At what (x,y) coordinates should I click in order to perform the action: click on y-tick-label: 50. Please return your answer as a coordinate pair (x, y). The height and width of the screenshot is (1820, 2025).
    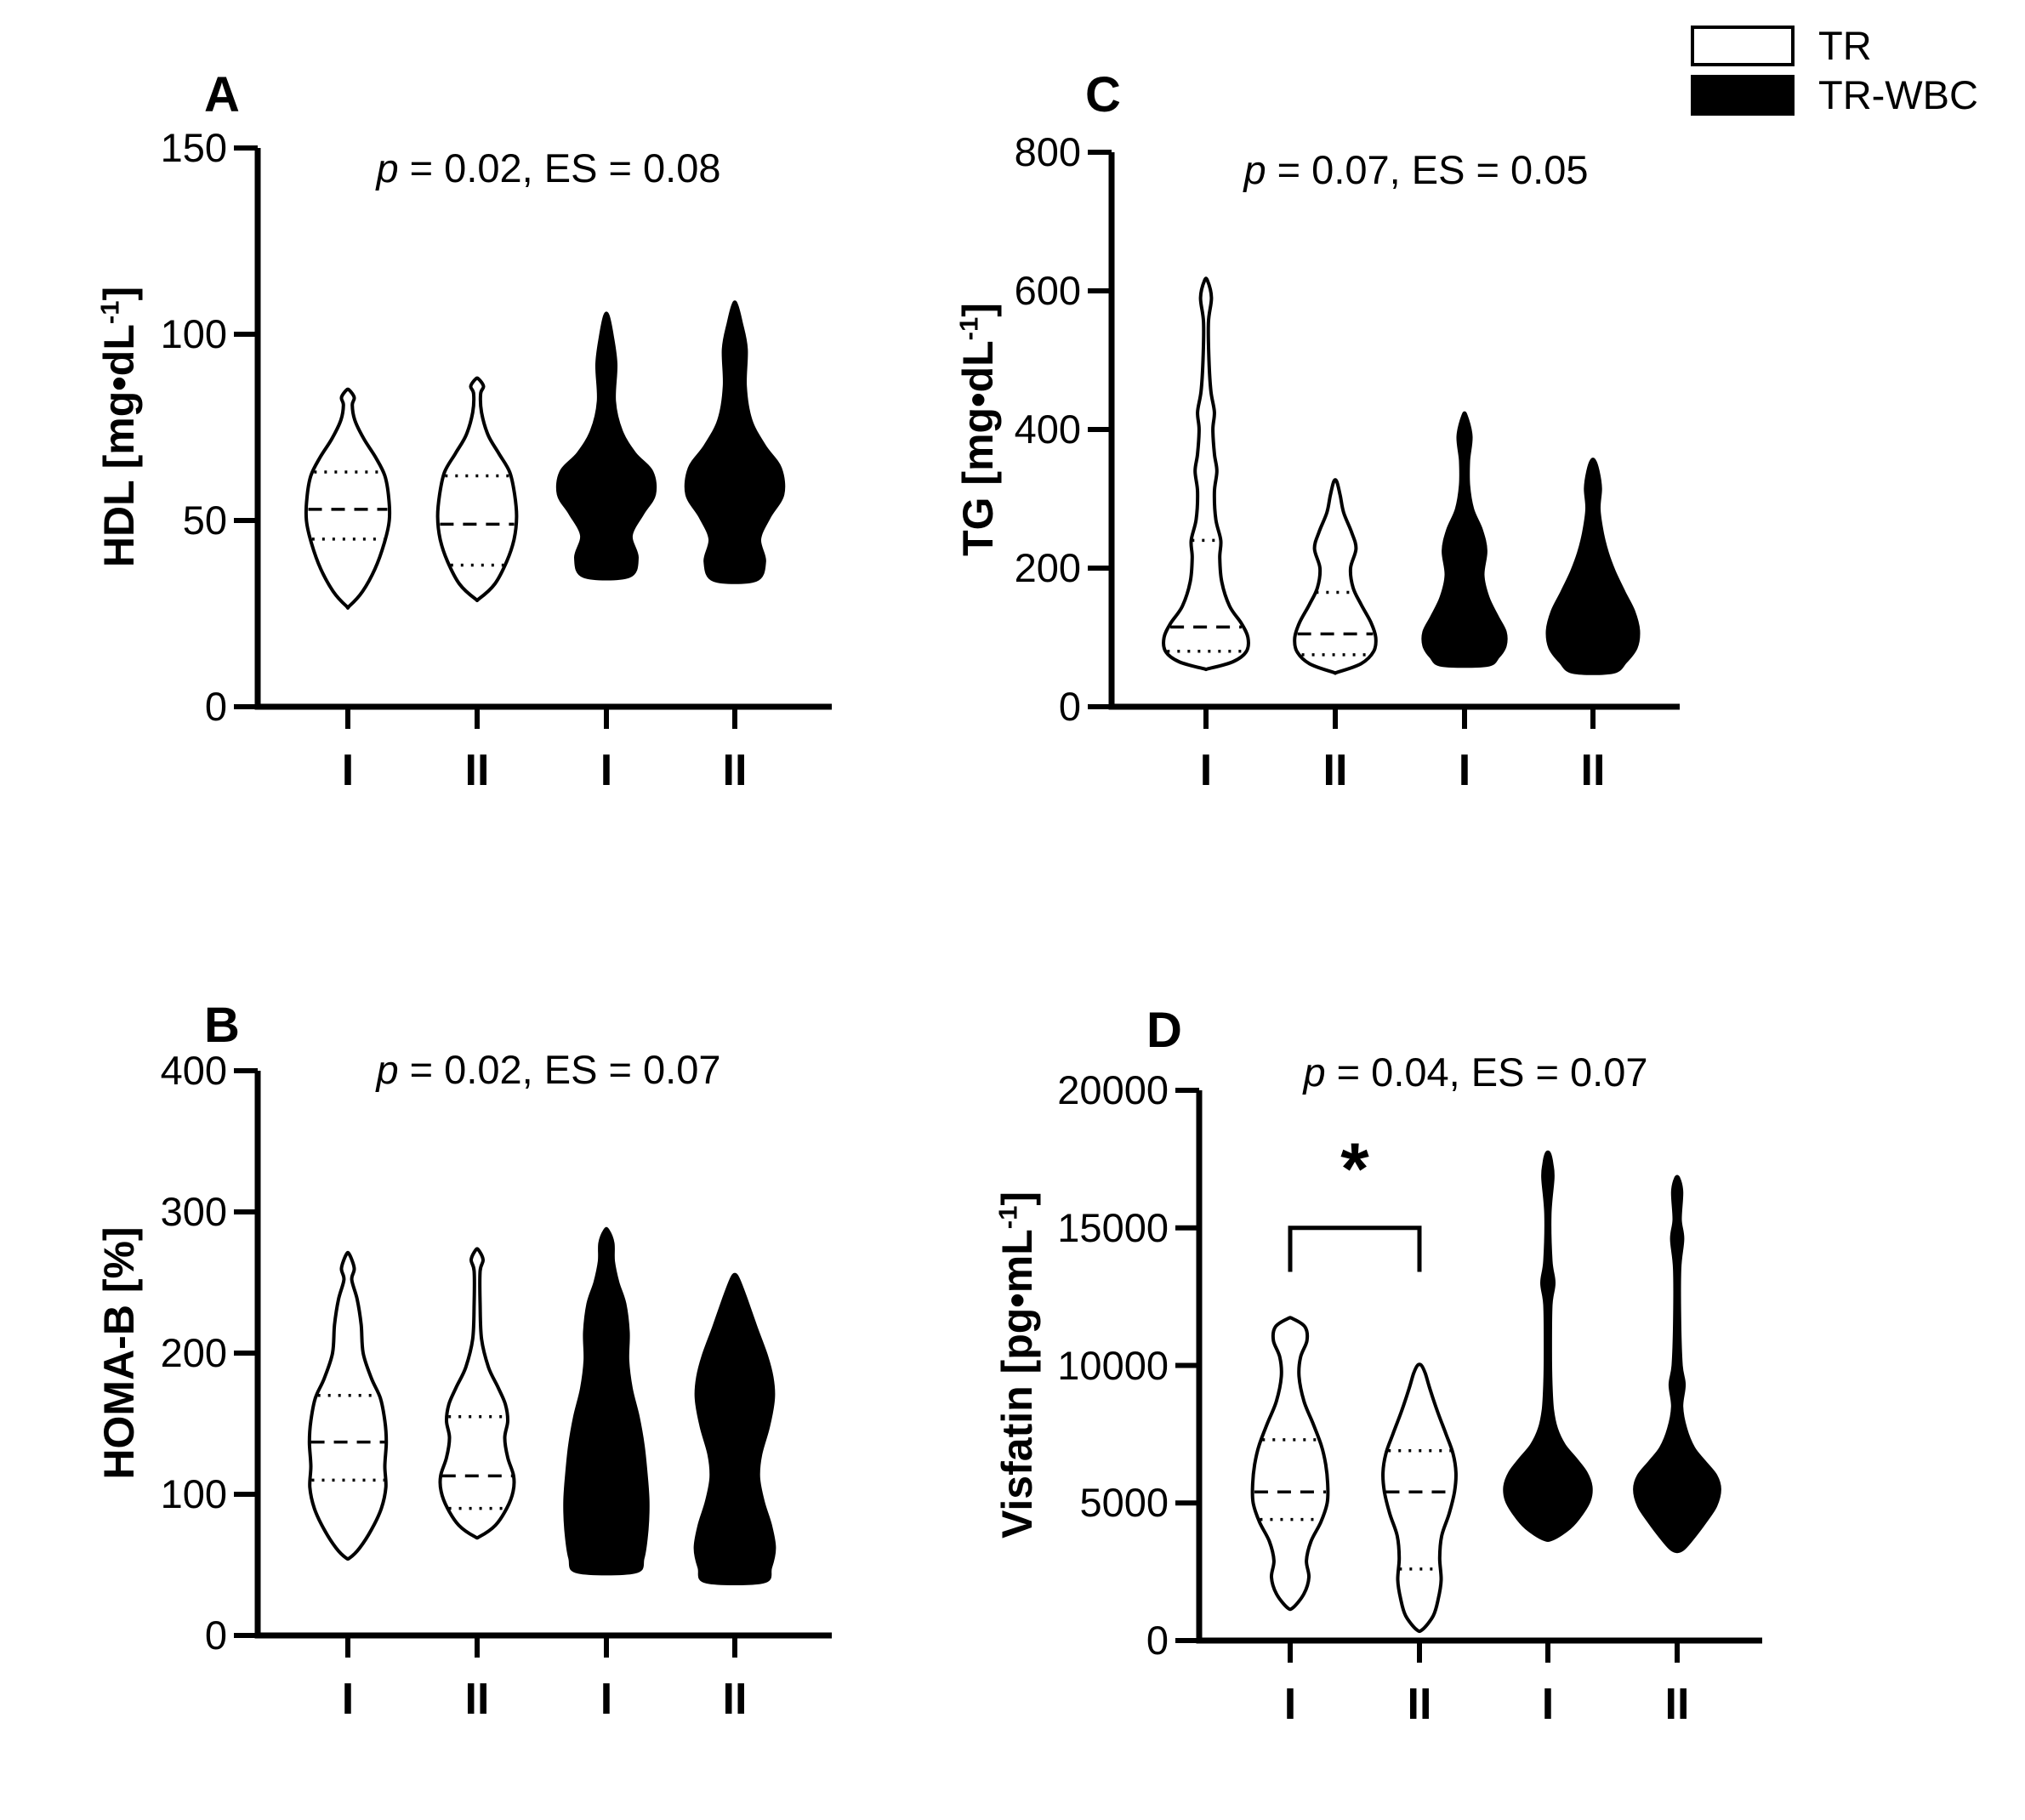
    Looking at the image, I should click on (204, 520).